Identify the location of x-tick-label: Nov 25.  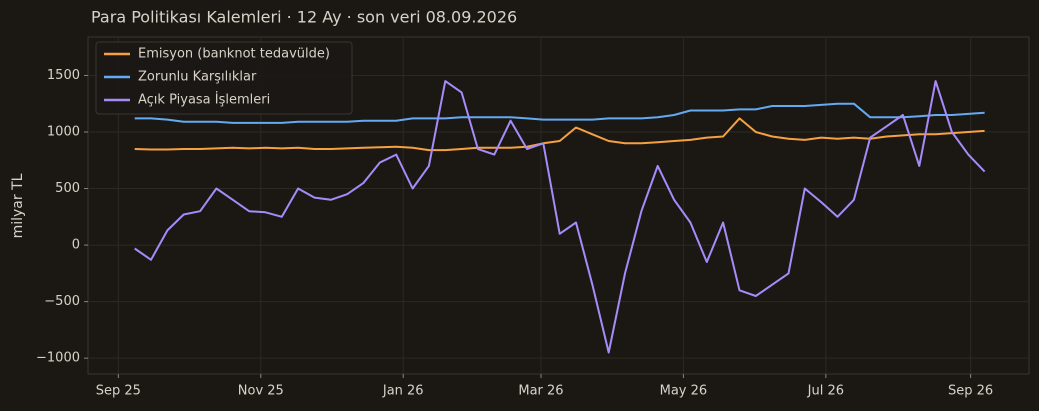
(261, 391).